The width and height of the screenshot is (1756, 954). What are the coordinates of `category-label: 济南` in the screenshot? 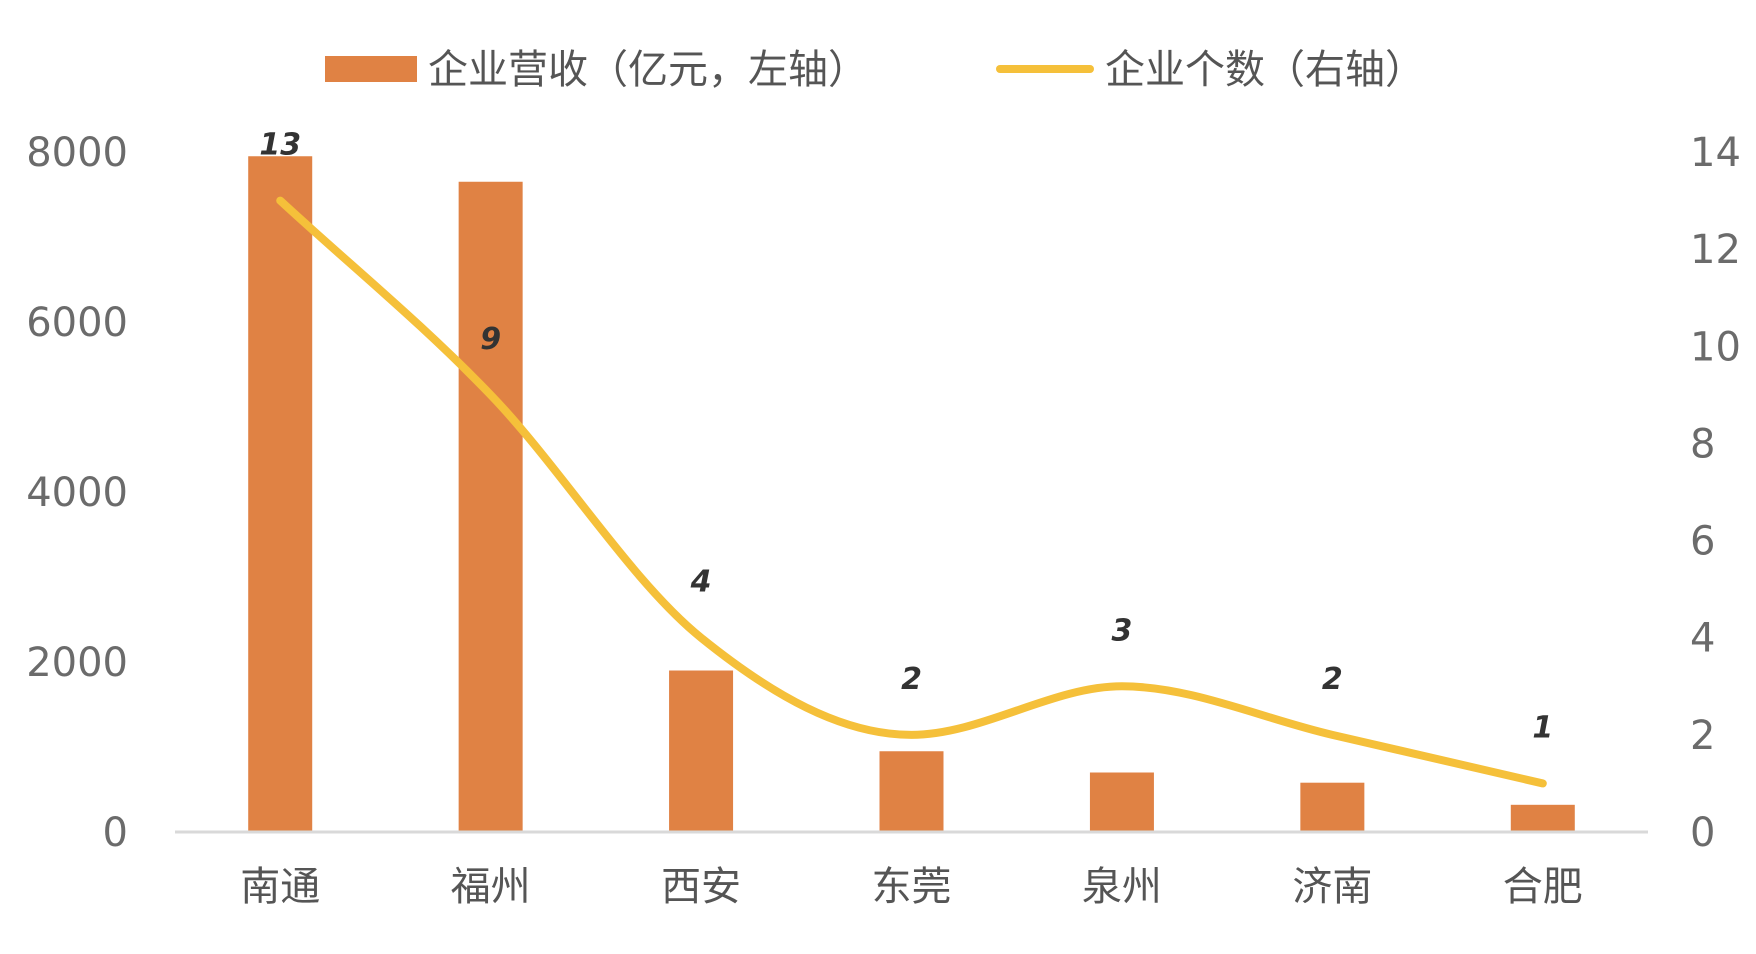 It's located at (1332, 887).